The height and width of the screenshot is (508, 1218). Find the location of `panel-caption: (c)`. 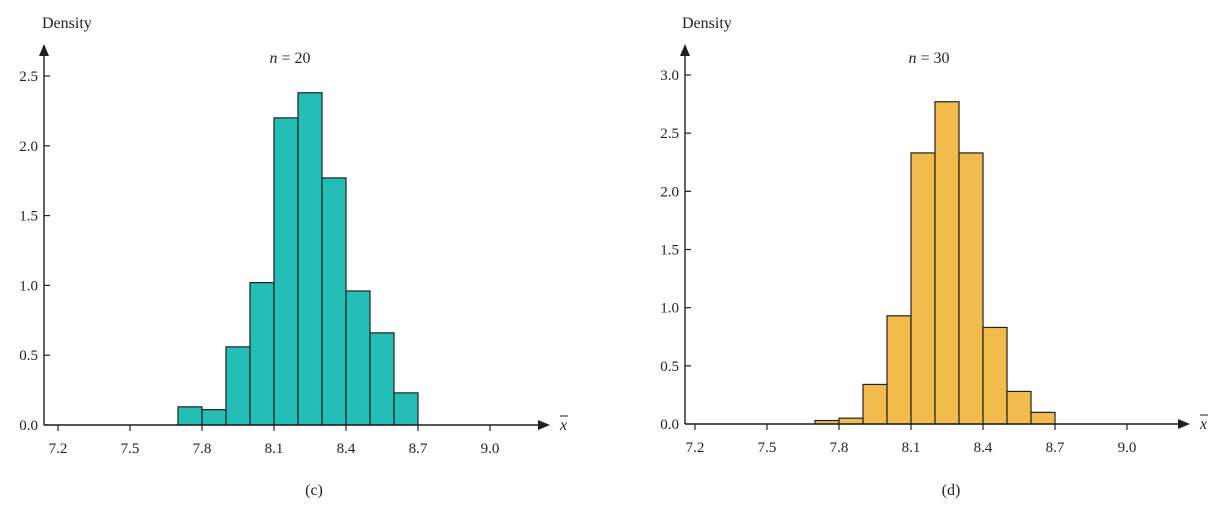

panel-caption: (c) is located at coordinates (314, 490).